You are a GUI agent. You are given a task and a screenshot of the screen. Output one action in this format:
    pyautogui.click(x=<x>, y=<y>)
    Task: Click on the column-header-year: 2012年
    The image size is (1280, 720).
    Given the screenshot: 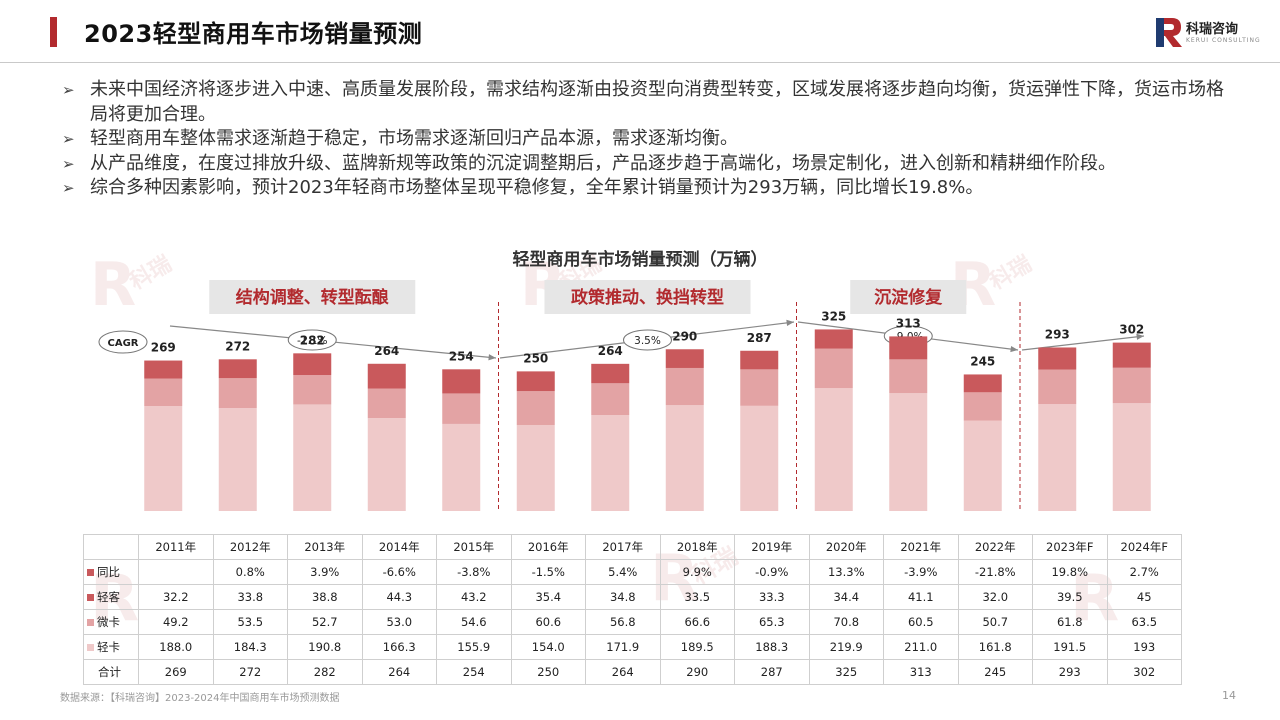 What is the action you would take?
    pyautogui.click(x=250, y=547)
    